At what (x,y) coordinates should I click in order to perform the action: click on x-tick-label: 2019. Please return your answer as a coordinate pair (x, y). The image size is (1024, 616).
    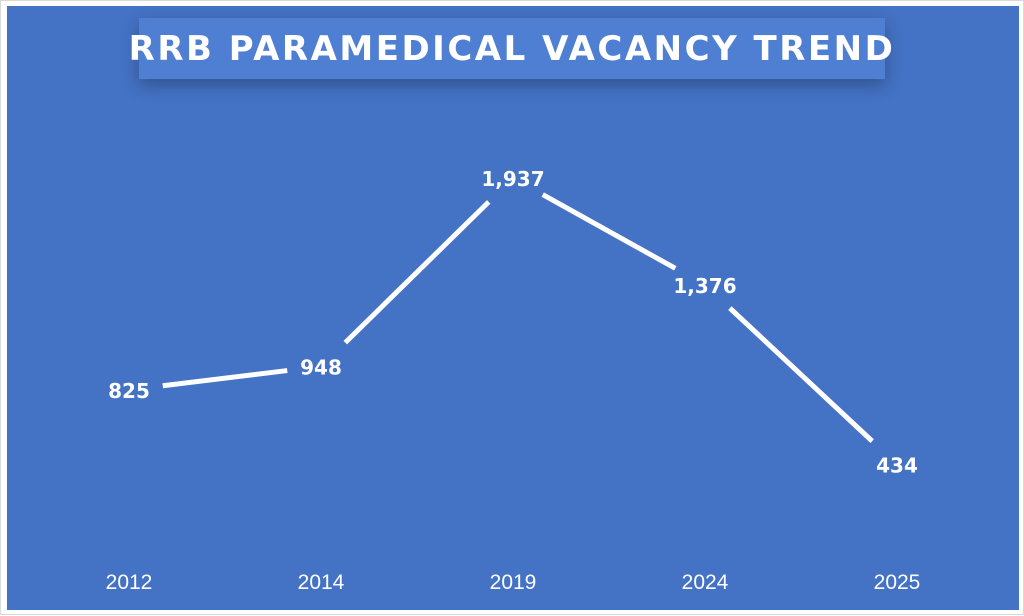
    Looking at the image, I should click on (513, 582).